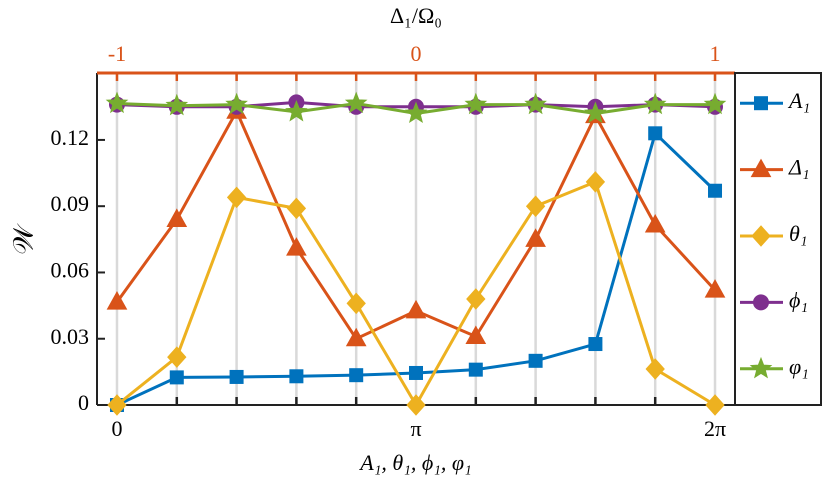  Describe the element at coordinates (117, 53) in the screenshot. I see `x2-tick-label: -1` at that location.